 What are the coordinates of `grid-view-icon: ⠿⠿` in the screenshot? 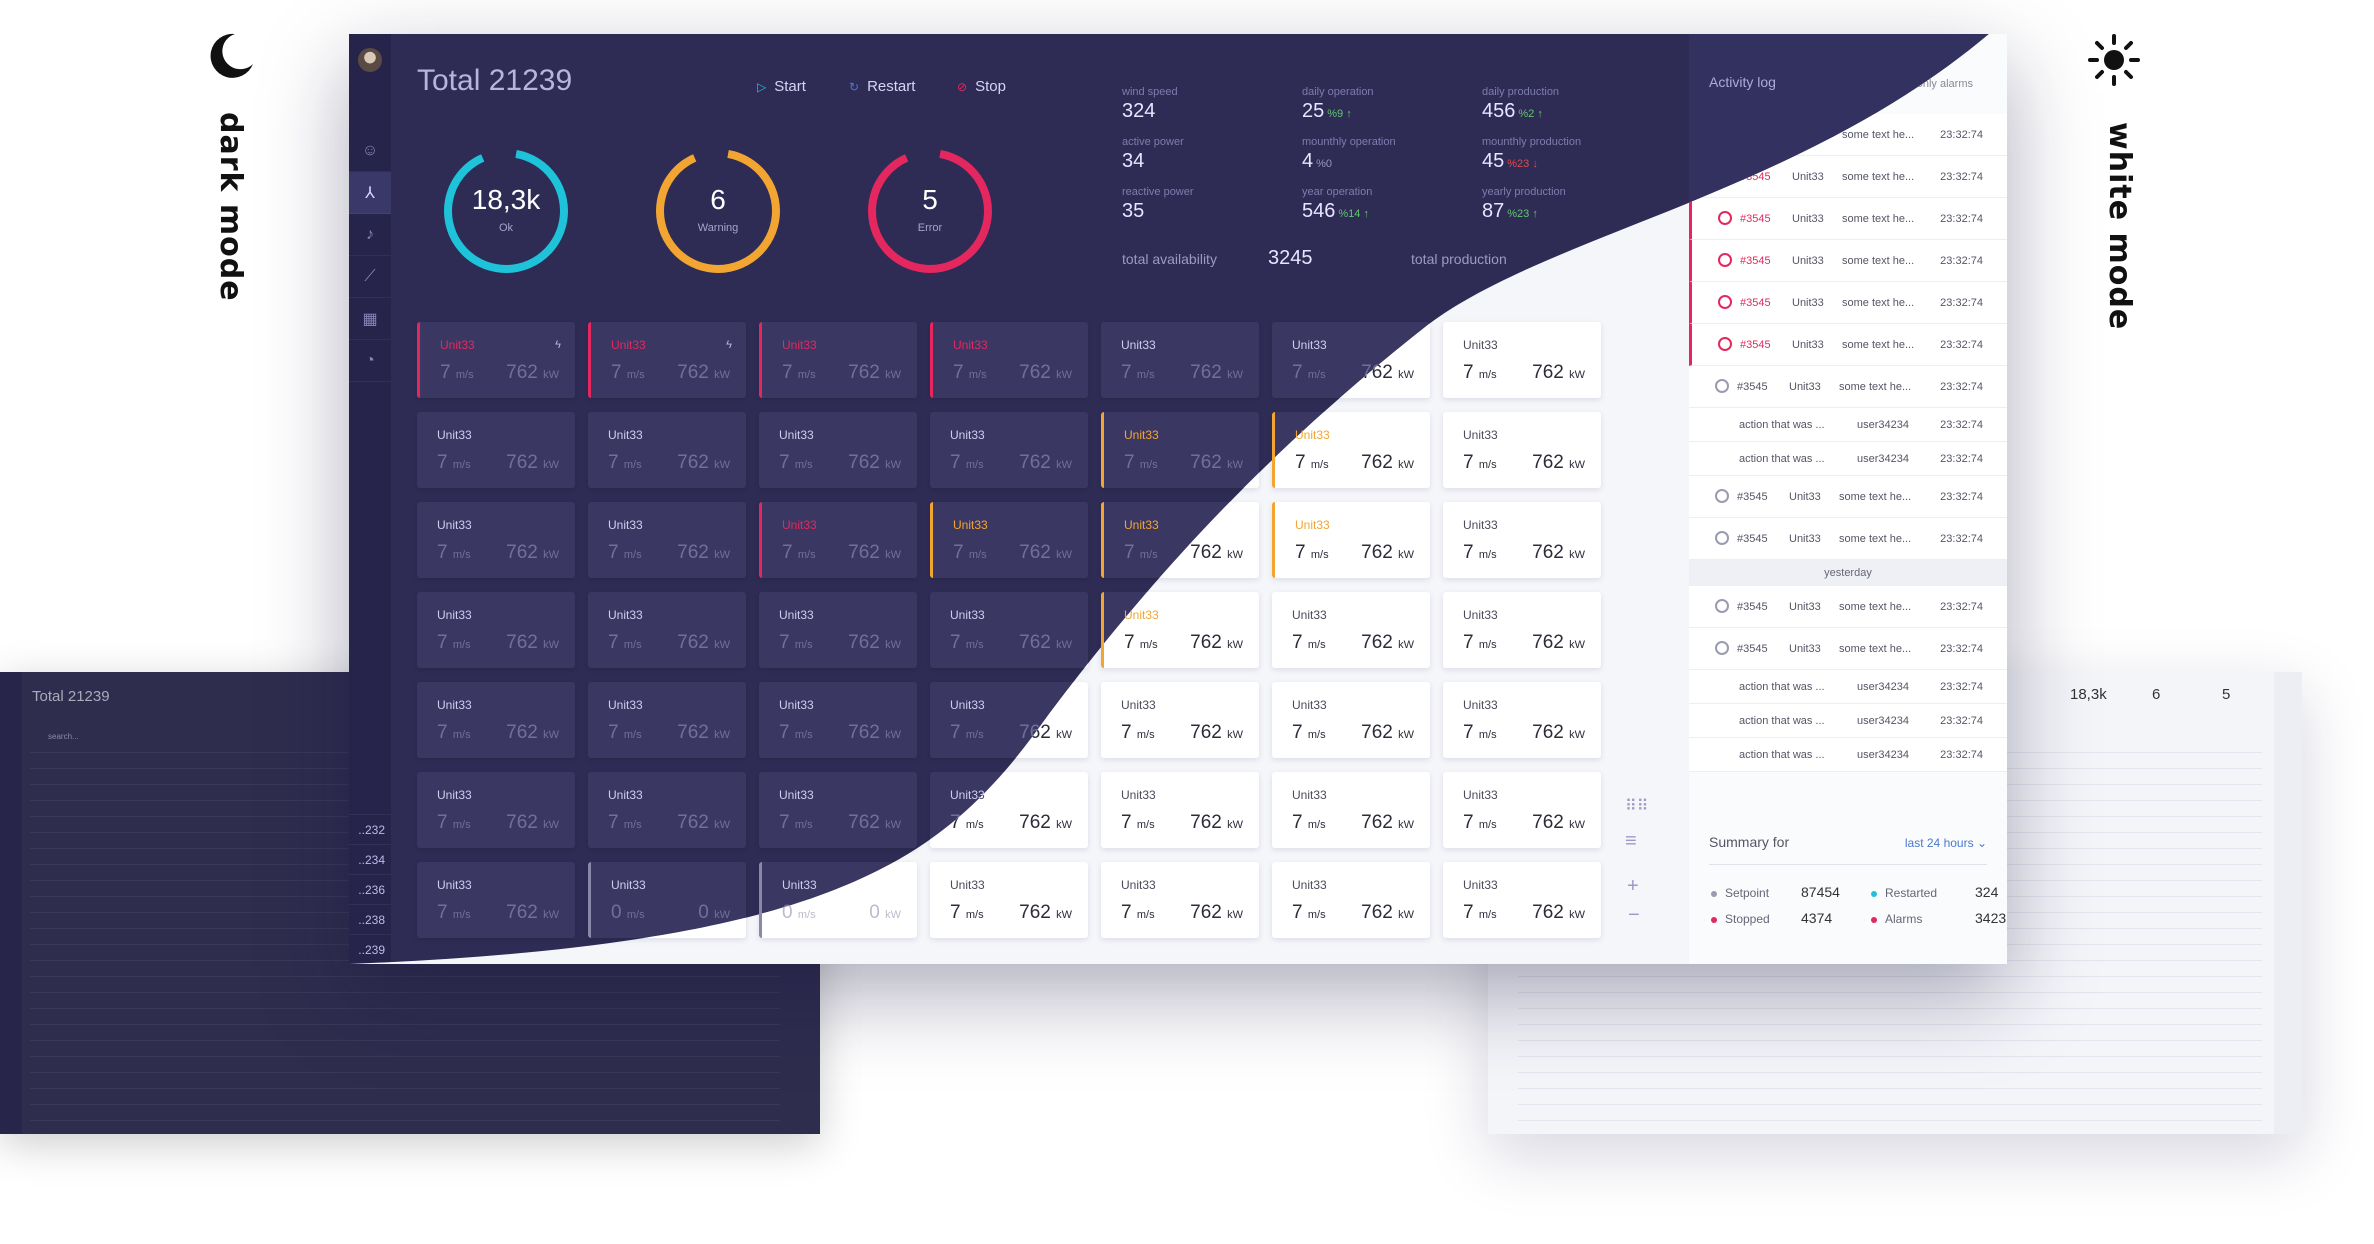 It's located at (1637, 806).